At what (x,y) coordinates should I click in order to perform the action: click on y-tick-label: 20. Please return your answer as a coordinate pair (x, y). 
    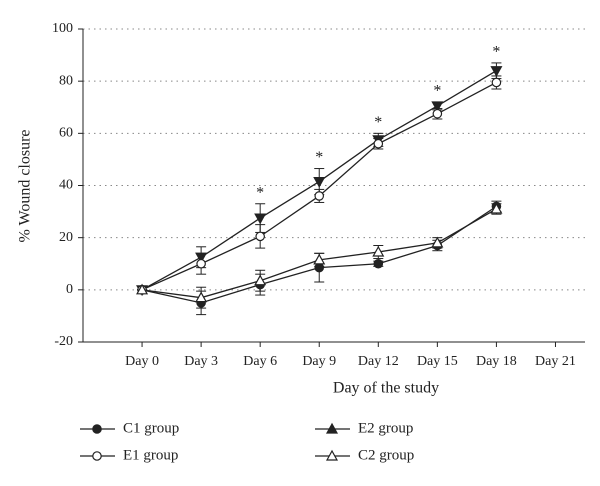
    Looking at the image, I should click on (66, 237).